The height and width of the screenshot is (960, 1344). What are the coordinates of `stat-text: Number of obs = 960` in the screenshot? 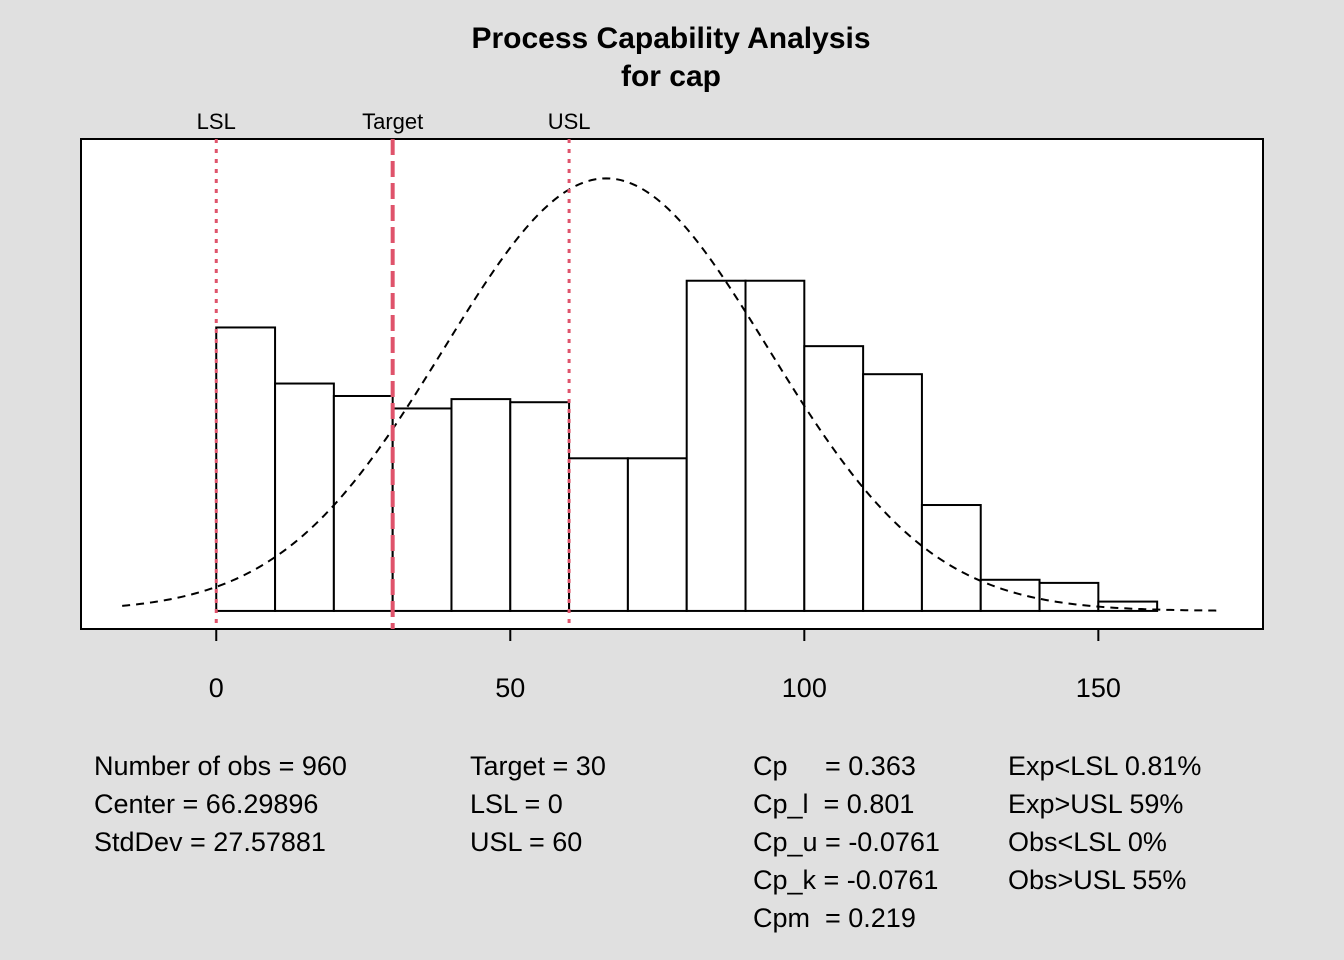 It's located at (220, 766).